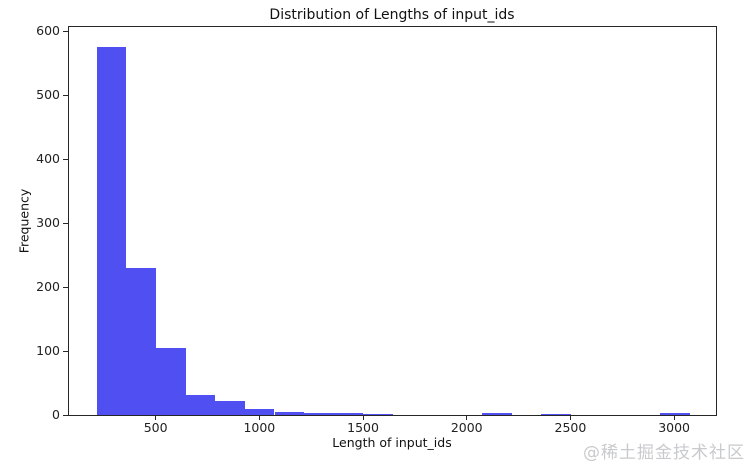 Image resolution: width=750 pixels, height=466 pixels. I want to click on x-tick-label: 3000, so click(674, 427).